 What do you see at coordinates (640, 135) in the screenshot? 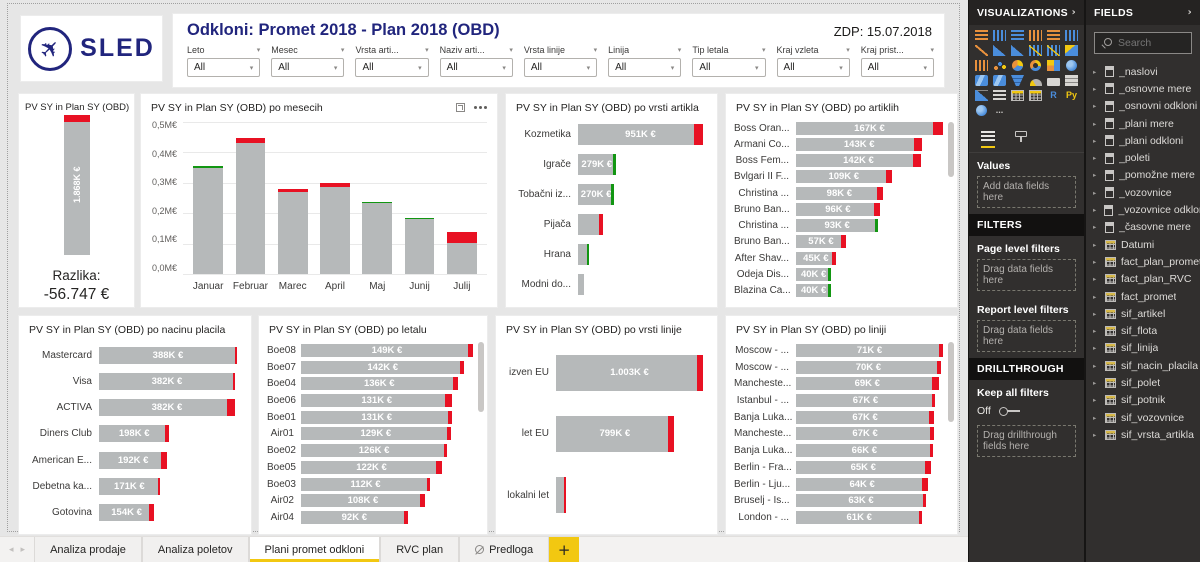
I see `bar: 951K €` at bounding box center [640, 135].